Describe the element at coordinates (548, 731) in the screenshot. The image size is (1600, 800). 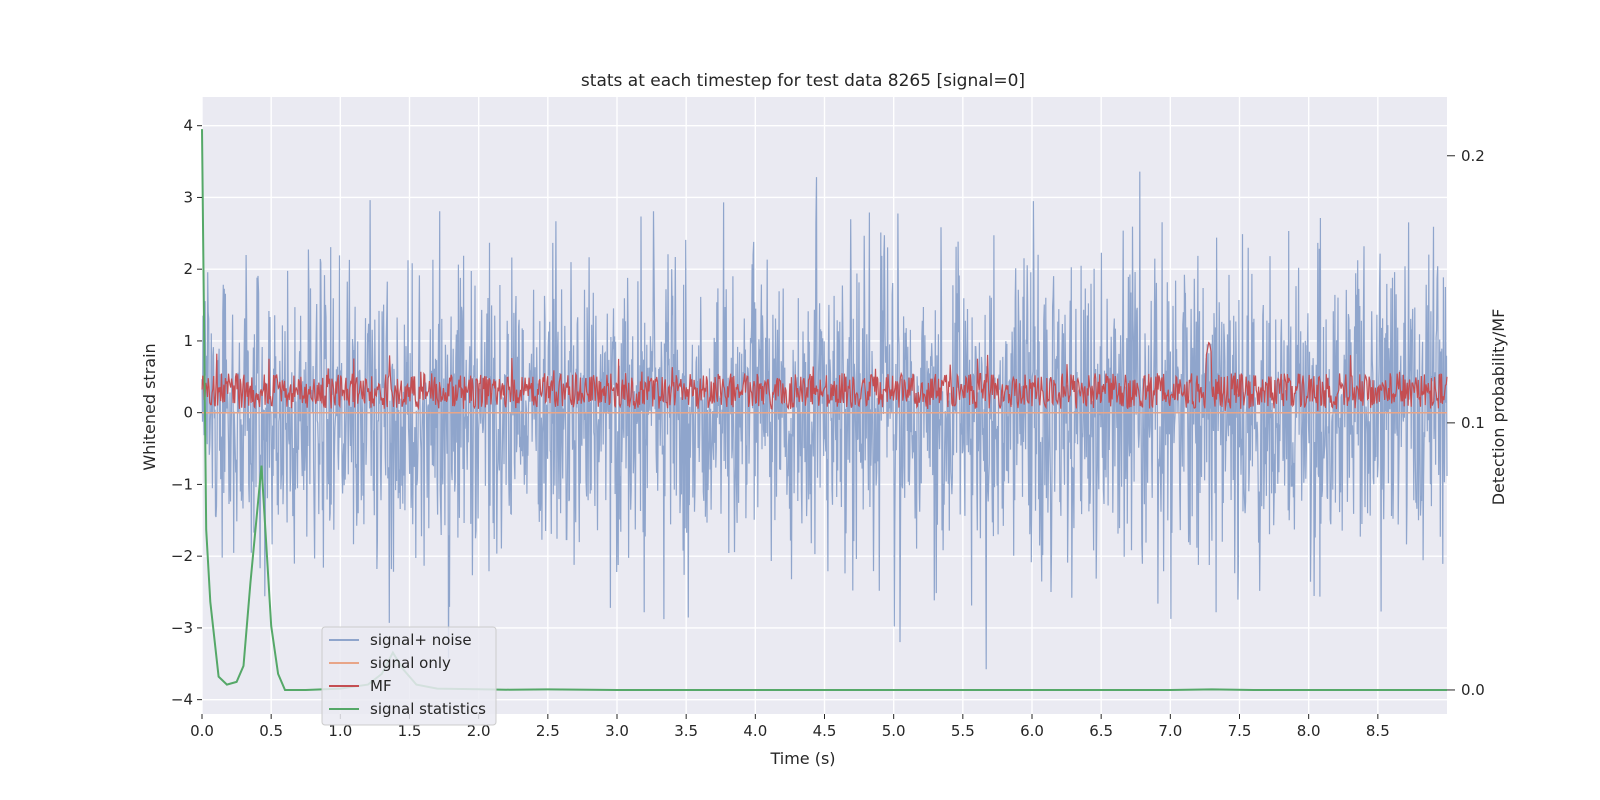
I see `x-tick-label: 2.5` at that location.